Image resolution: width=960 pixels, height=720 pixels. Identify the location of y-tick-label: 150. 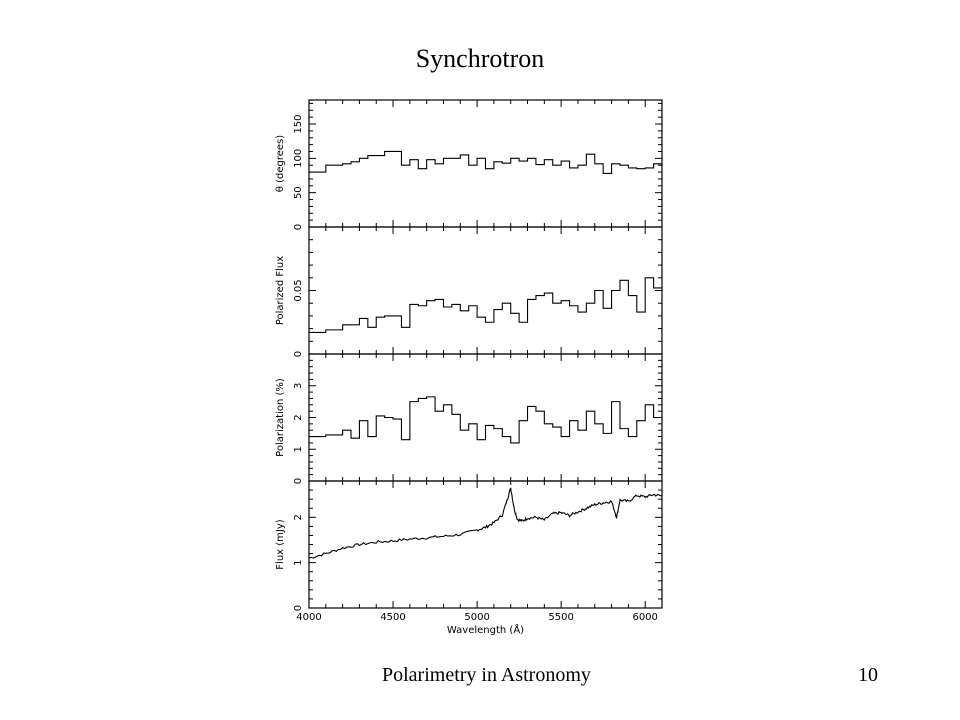
(298, 123).